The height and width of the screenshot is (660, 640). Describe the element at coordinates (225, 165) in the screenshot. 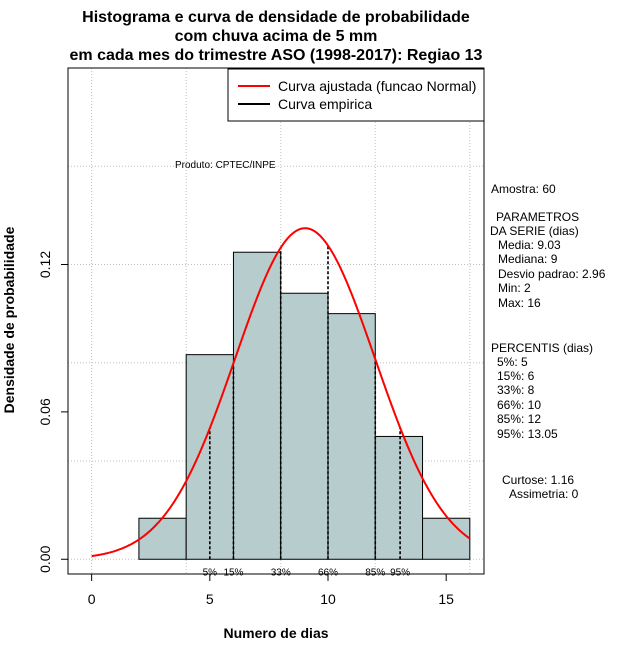

I see `product-annotation: Produto: CPTEC/INPE` at that location.